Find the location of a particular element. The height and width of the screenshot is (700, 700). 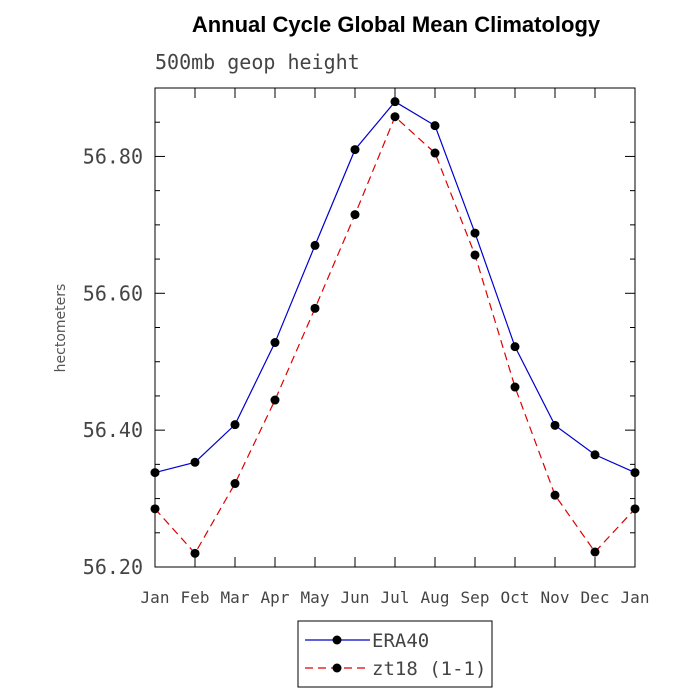

x-tick-label: Dec is located at coordinates (595, 597).